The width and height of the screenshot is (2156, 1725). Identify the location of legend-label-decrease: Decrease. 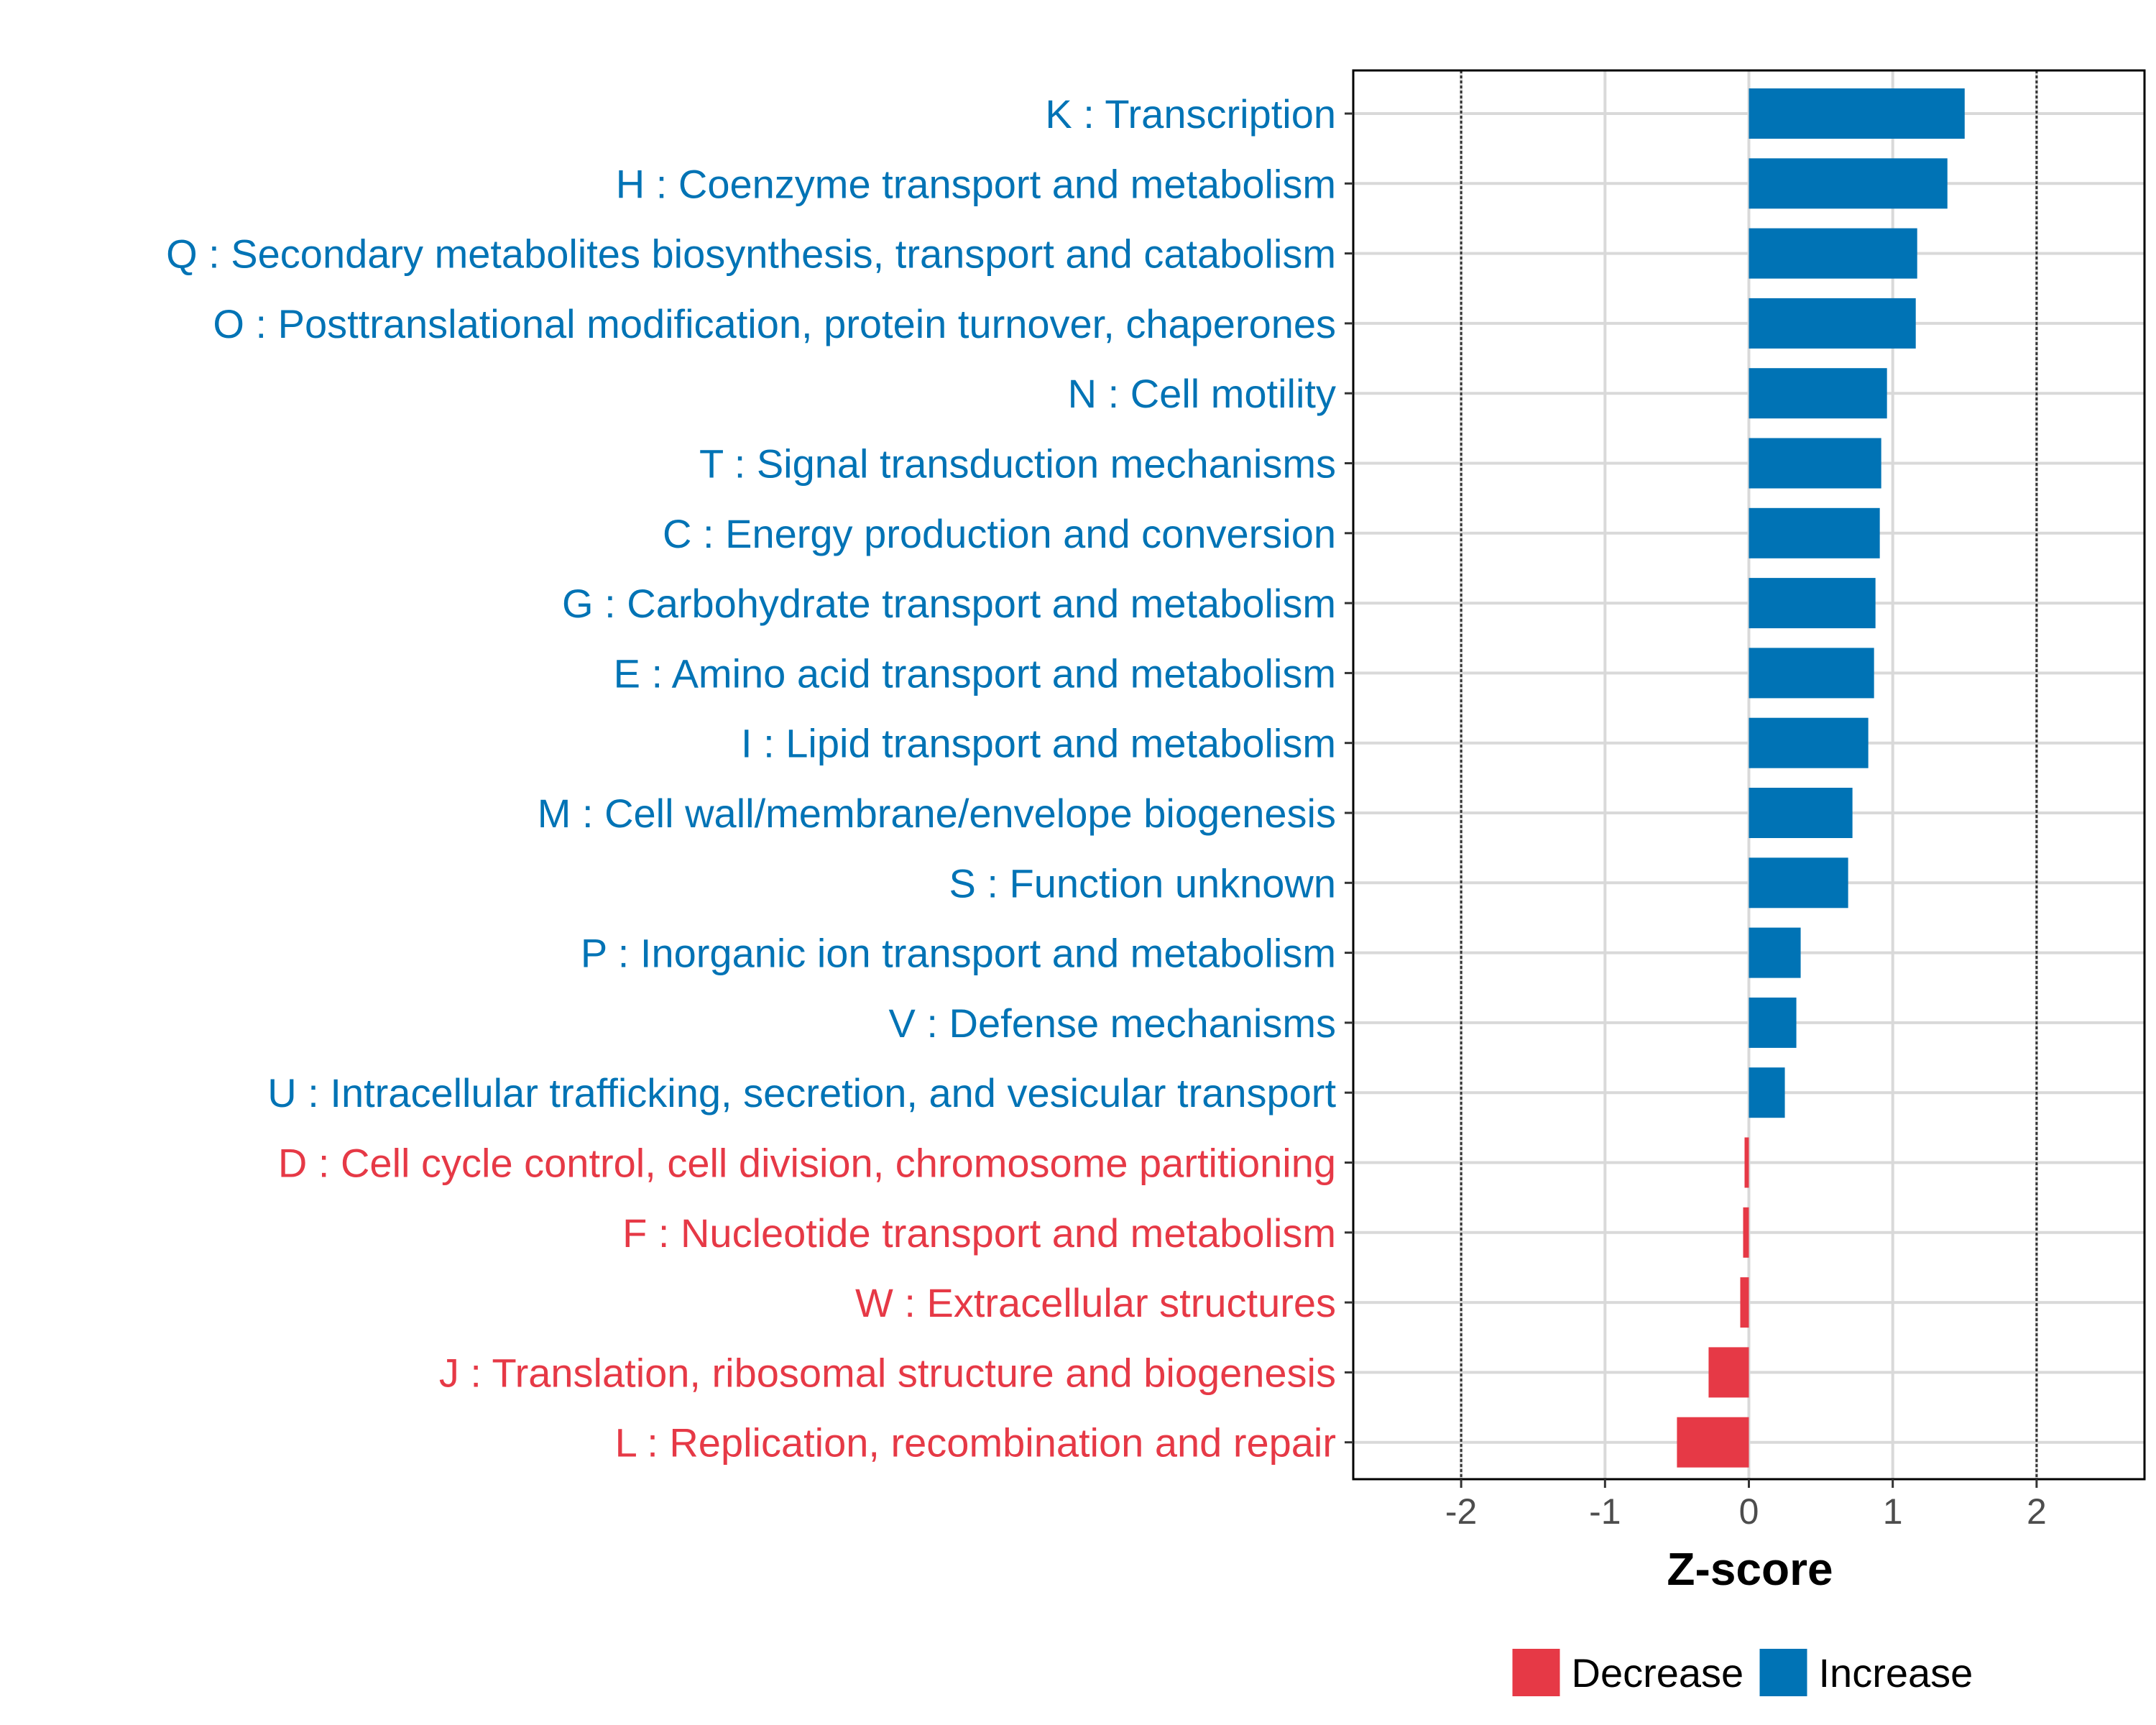
(1658, 1673).